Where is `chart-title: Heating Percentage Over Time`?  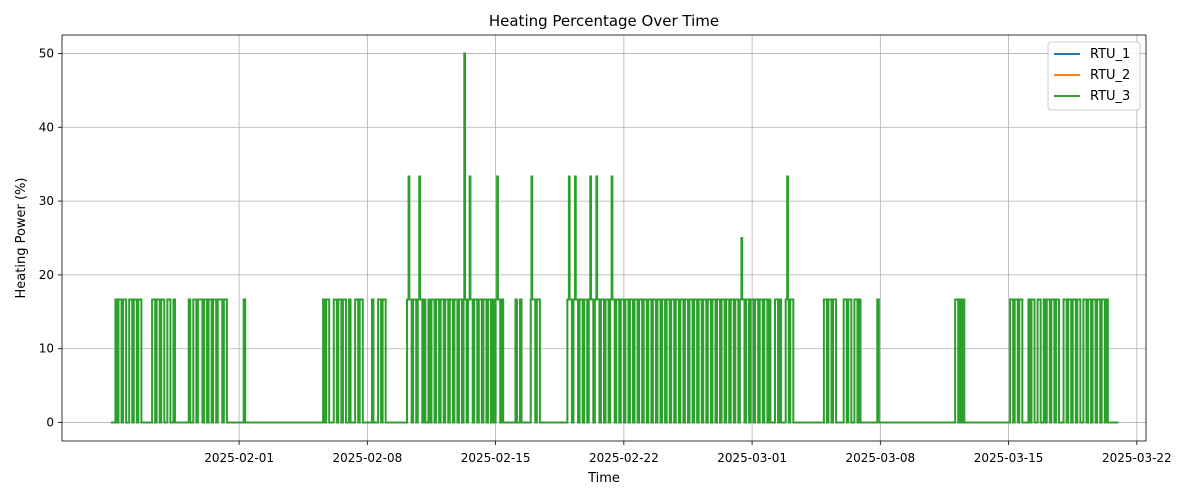
chart-title: Heating Percentage Over Time is located at coordinates (604, 21).